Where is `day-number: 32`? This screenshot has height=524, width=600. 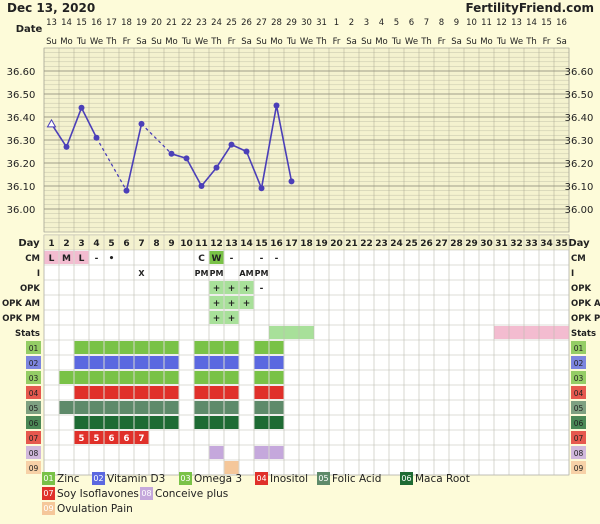
day-number: 32 is located at coordinates (516, 244).